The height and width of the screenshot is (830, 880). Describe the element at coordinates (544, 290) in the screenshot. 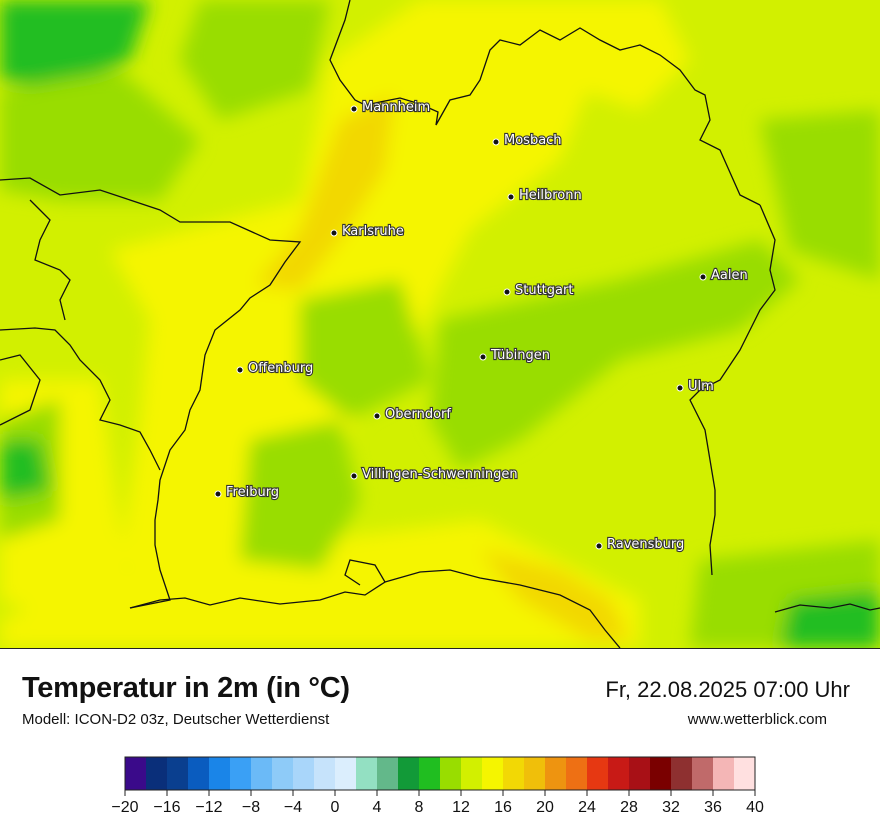

I see `city-label: Stuttgart` at that location.